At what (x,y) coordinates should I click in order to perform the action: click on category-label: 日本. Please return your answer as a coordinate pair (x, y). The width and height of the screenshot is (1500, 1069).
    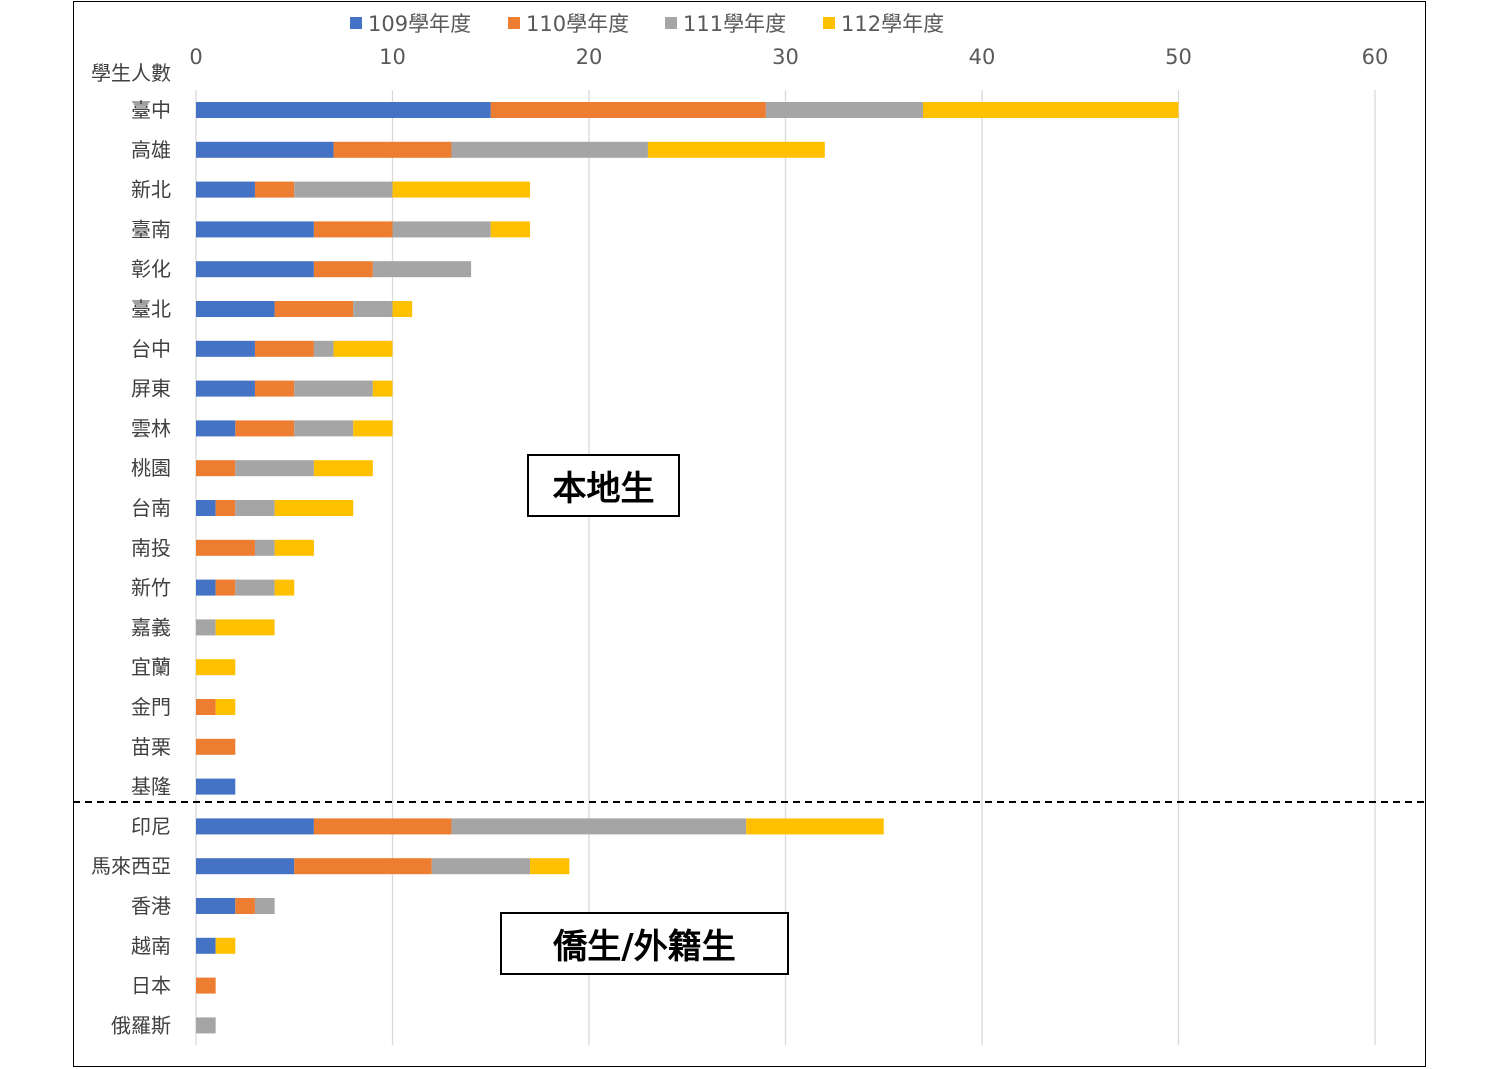
    Looking at the image, I should click on (151, 986).